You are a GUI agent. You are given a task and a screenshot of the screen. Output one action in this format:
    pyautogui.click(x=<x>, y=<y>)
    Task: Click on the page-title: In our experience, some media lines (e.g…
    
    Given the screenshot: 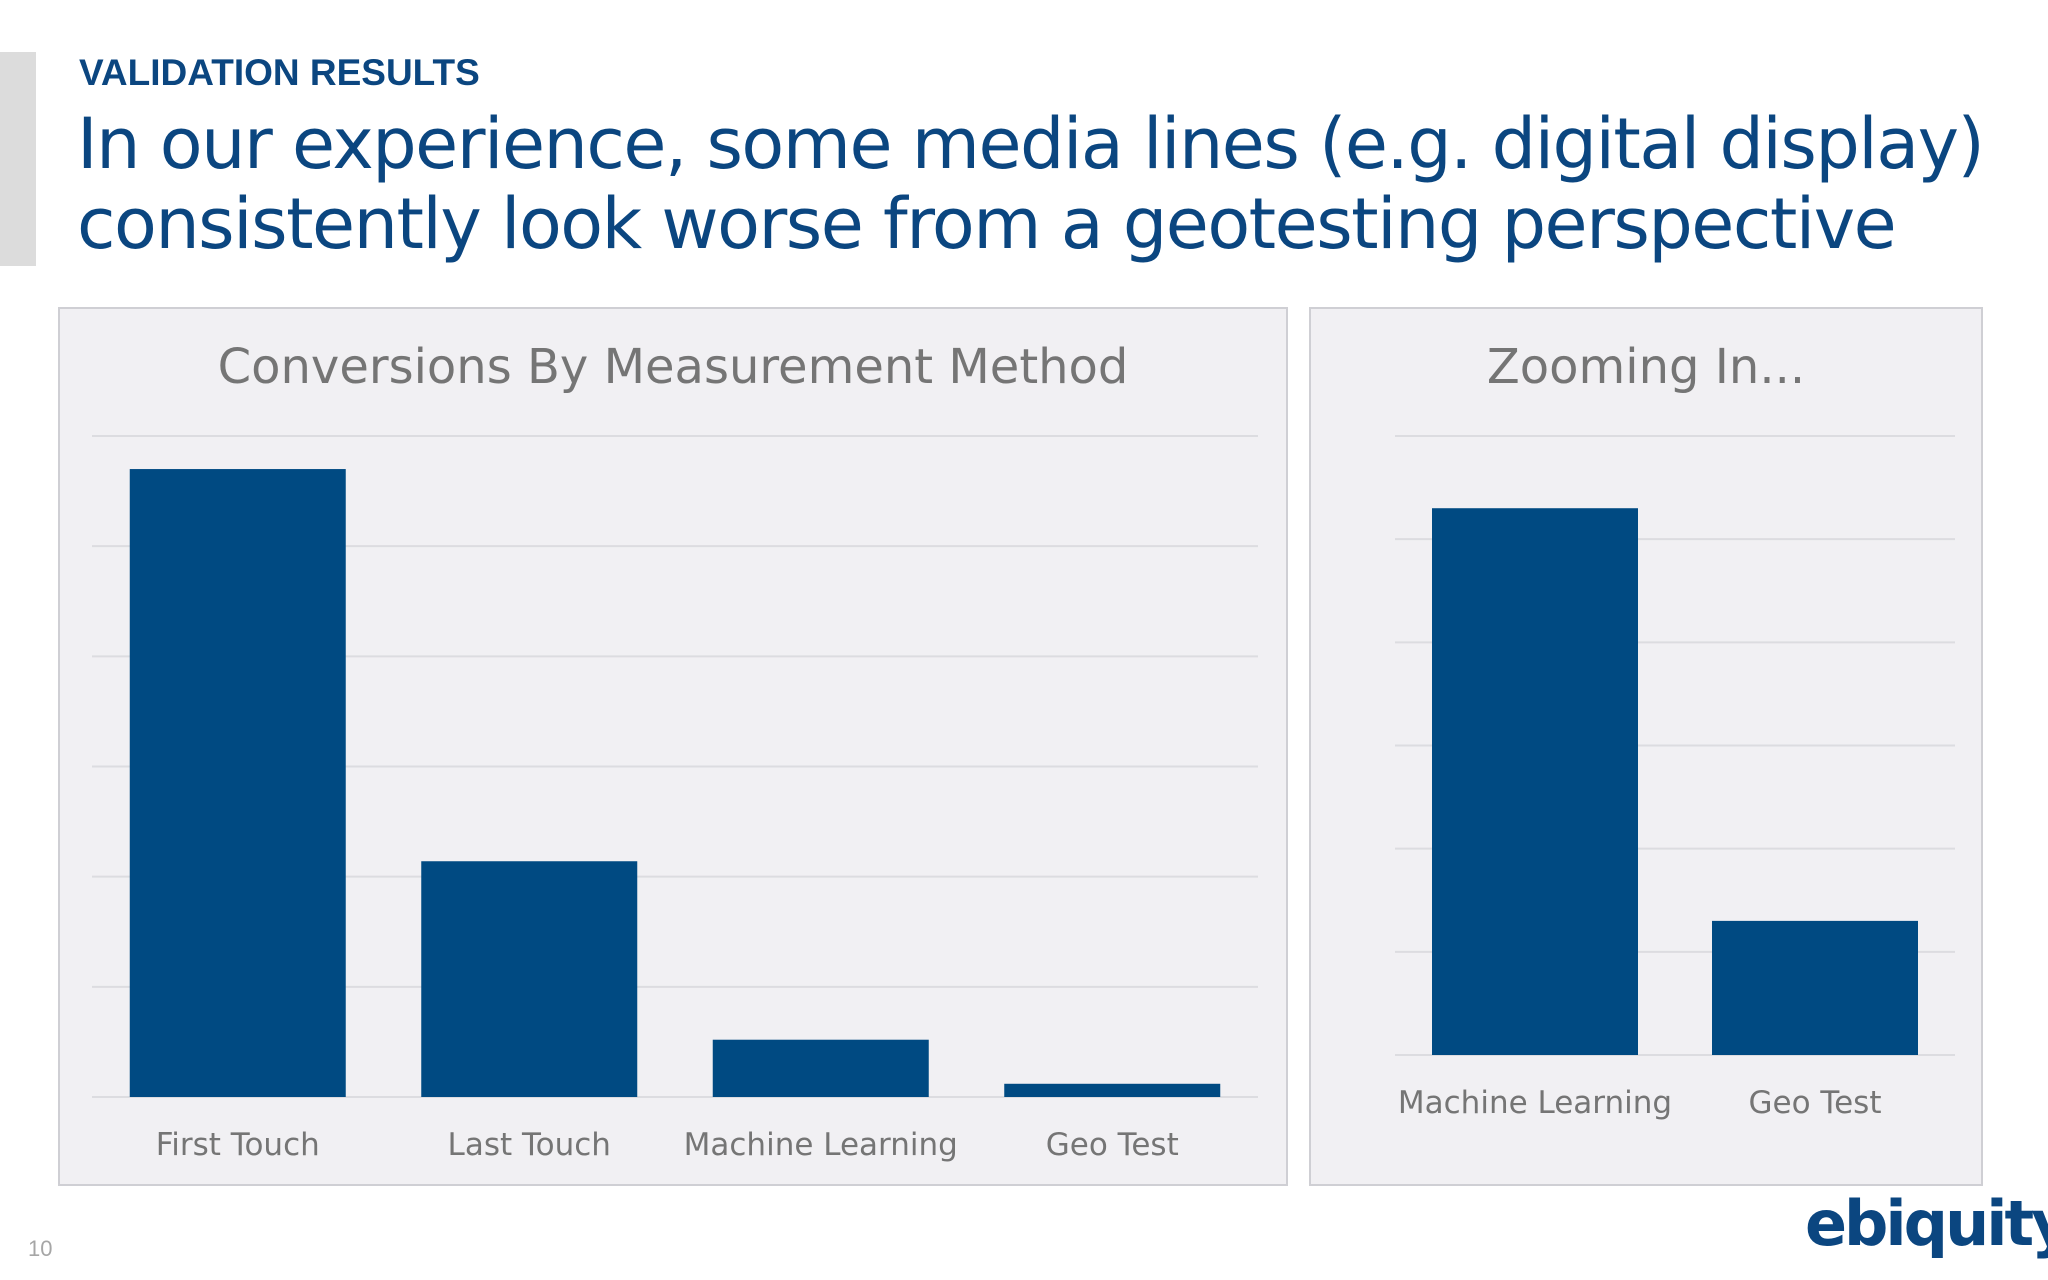 What is the action you would take?
    pyautogui.click(x=1031, y=184)
    